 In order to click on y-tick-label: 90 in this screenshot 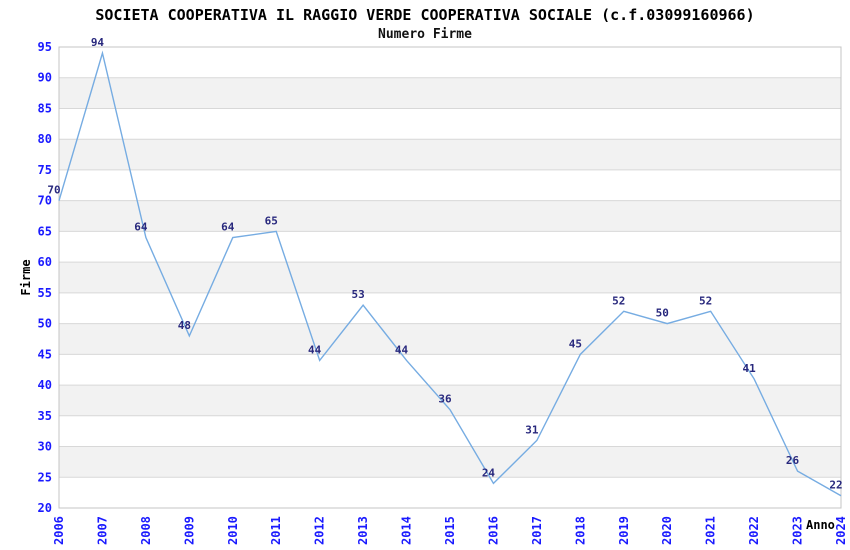, I will do `click(45, 78)`.